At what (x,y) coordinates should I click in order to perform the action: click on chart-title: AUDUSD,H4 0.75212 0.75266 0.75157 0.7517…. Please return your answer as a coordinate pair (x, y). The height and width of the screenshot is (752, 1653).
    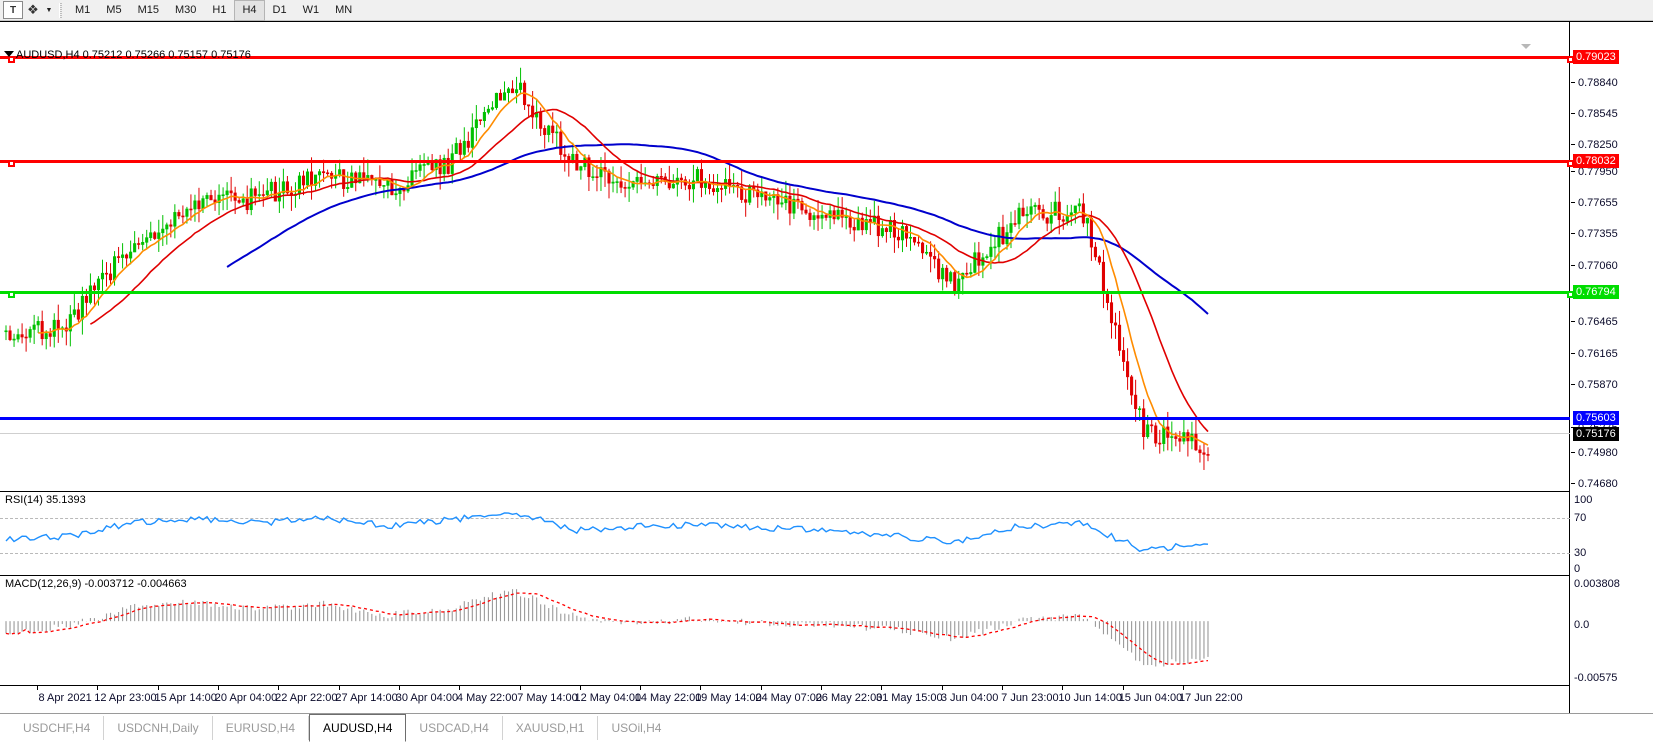
    Looking at the image, I should click on (133, 55).